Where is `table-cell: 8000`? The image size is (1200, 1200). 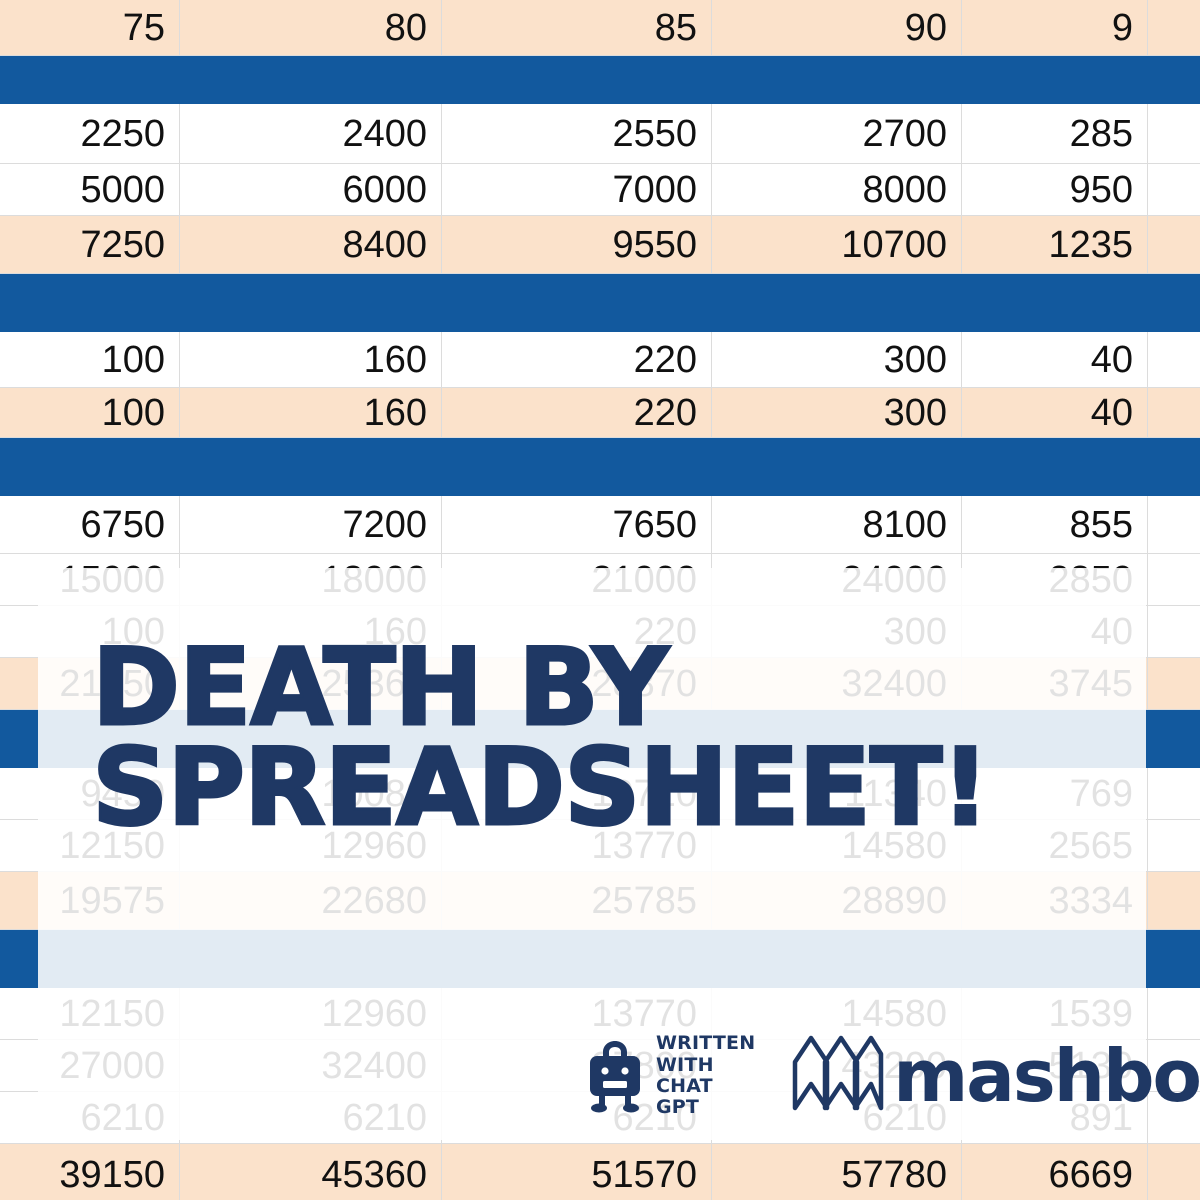
table-cell: 8000 is located at coordinates (837, 189).